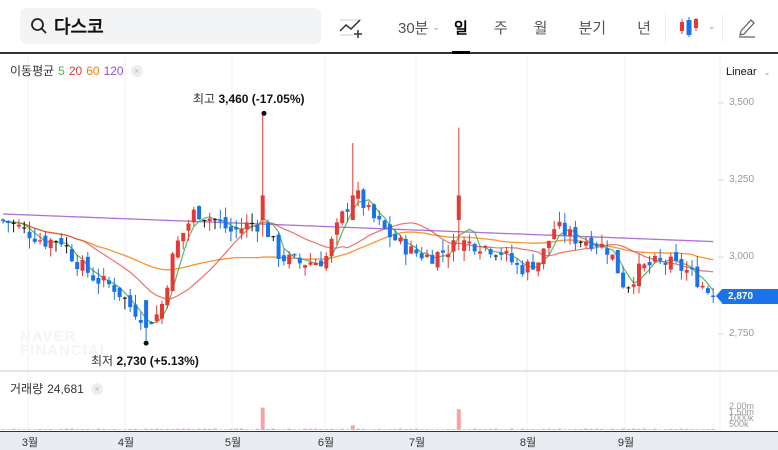 The width and height of the screenshot is (778, 450). What do you see at coordinates (748, 72) in the screenshot?
I see `scale-dropdown: Linear ⌄` at bounding box center [748, 72].